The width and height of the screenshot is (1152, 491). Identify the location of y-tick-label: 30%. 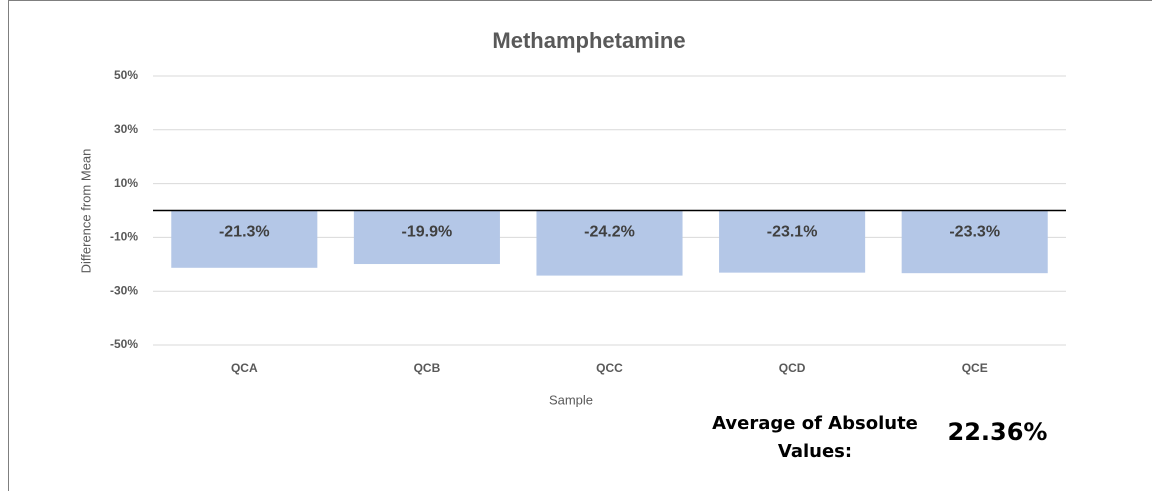
(126, 129).